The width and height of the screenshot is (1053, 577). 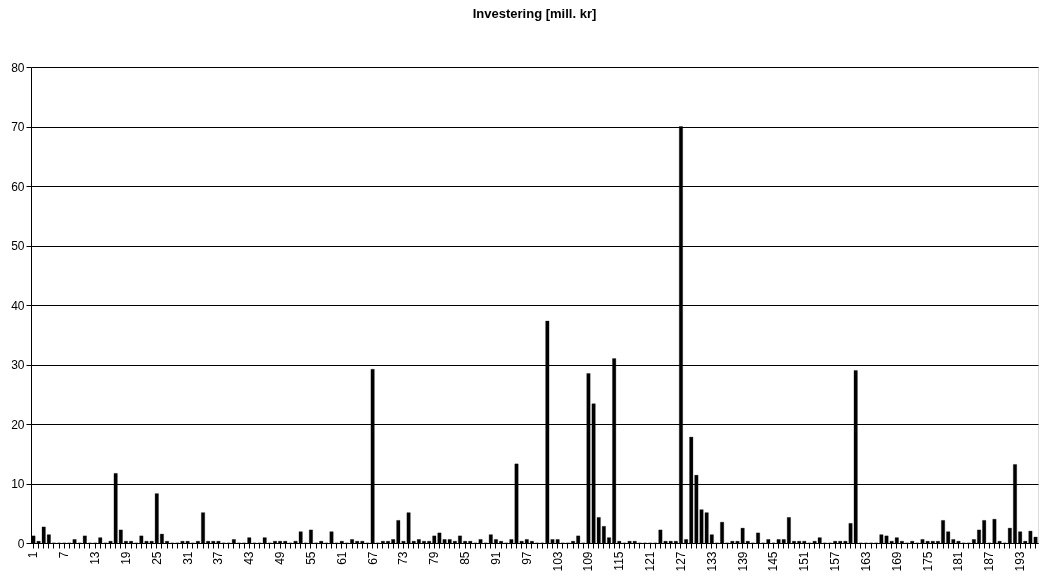 I want to click on x-tick-label: 115, so click(x=619, y=561).